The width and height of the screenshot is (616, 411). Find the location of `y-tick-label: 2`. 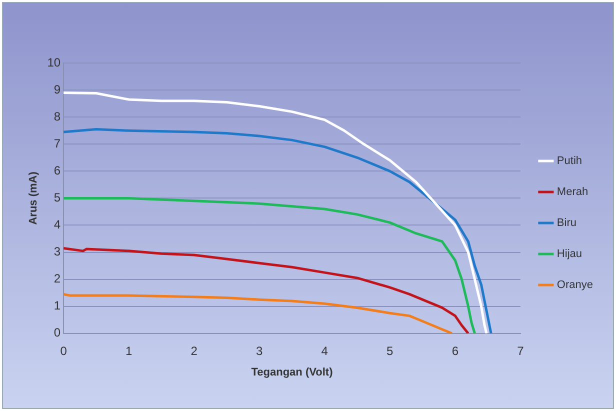

y-tick-label: 2 is located at coordinates (57, 279).